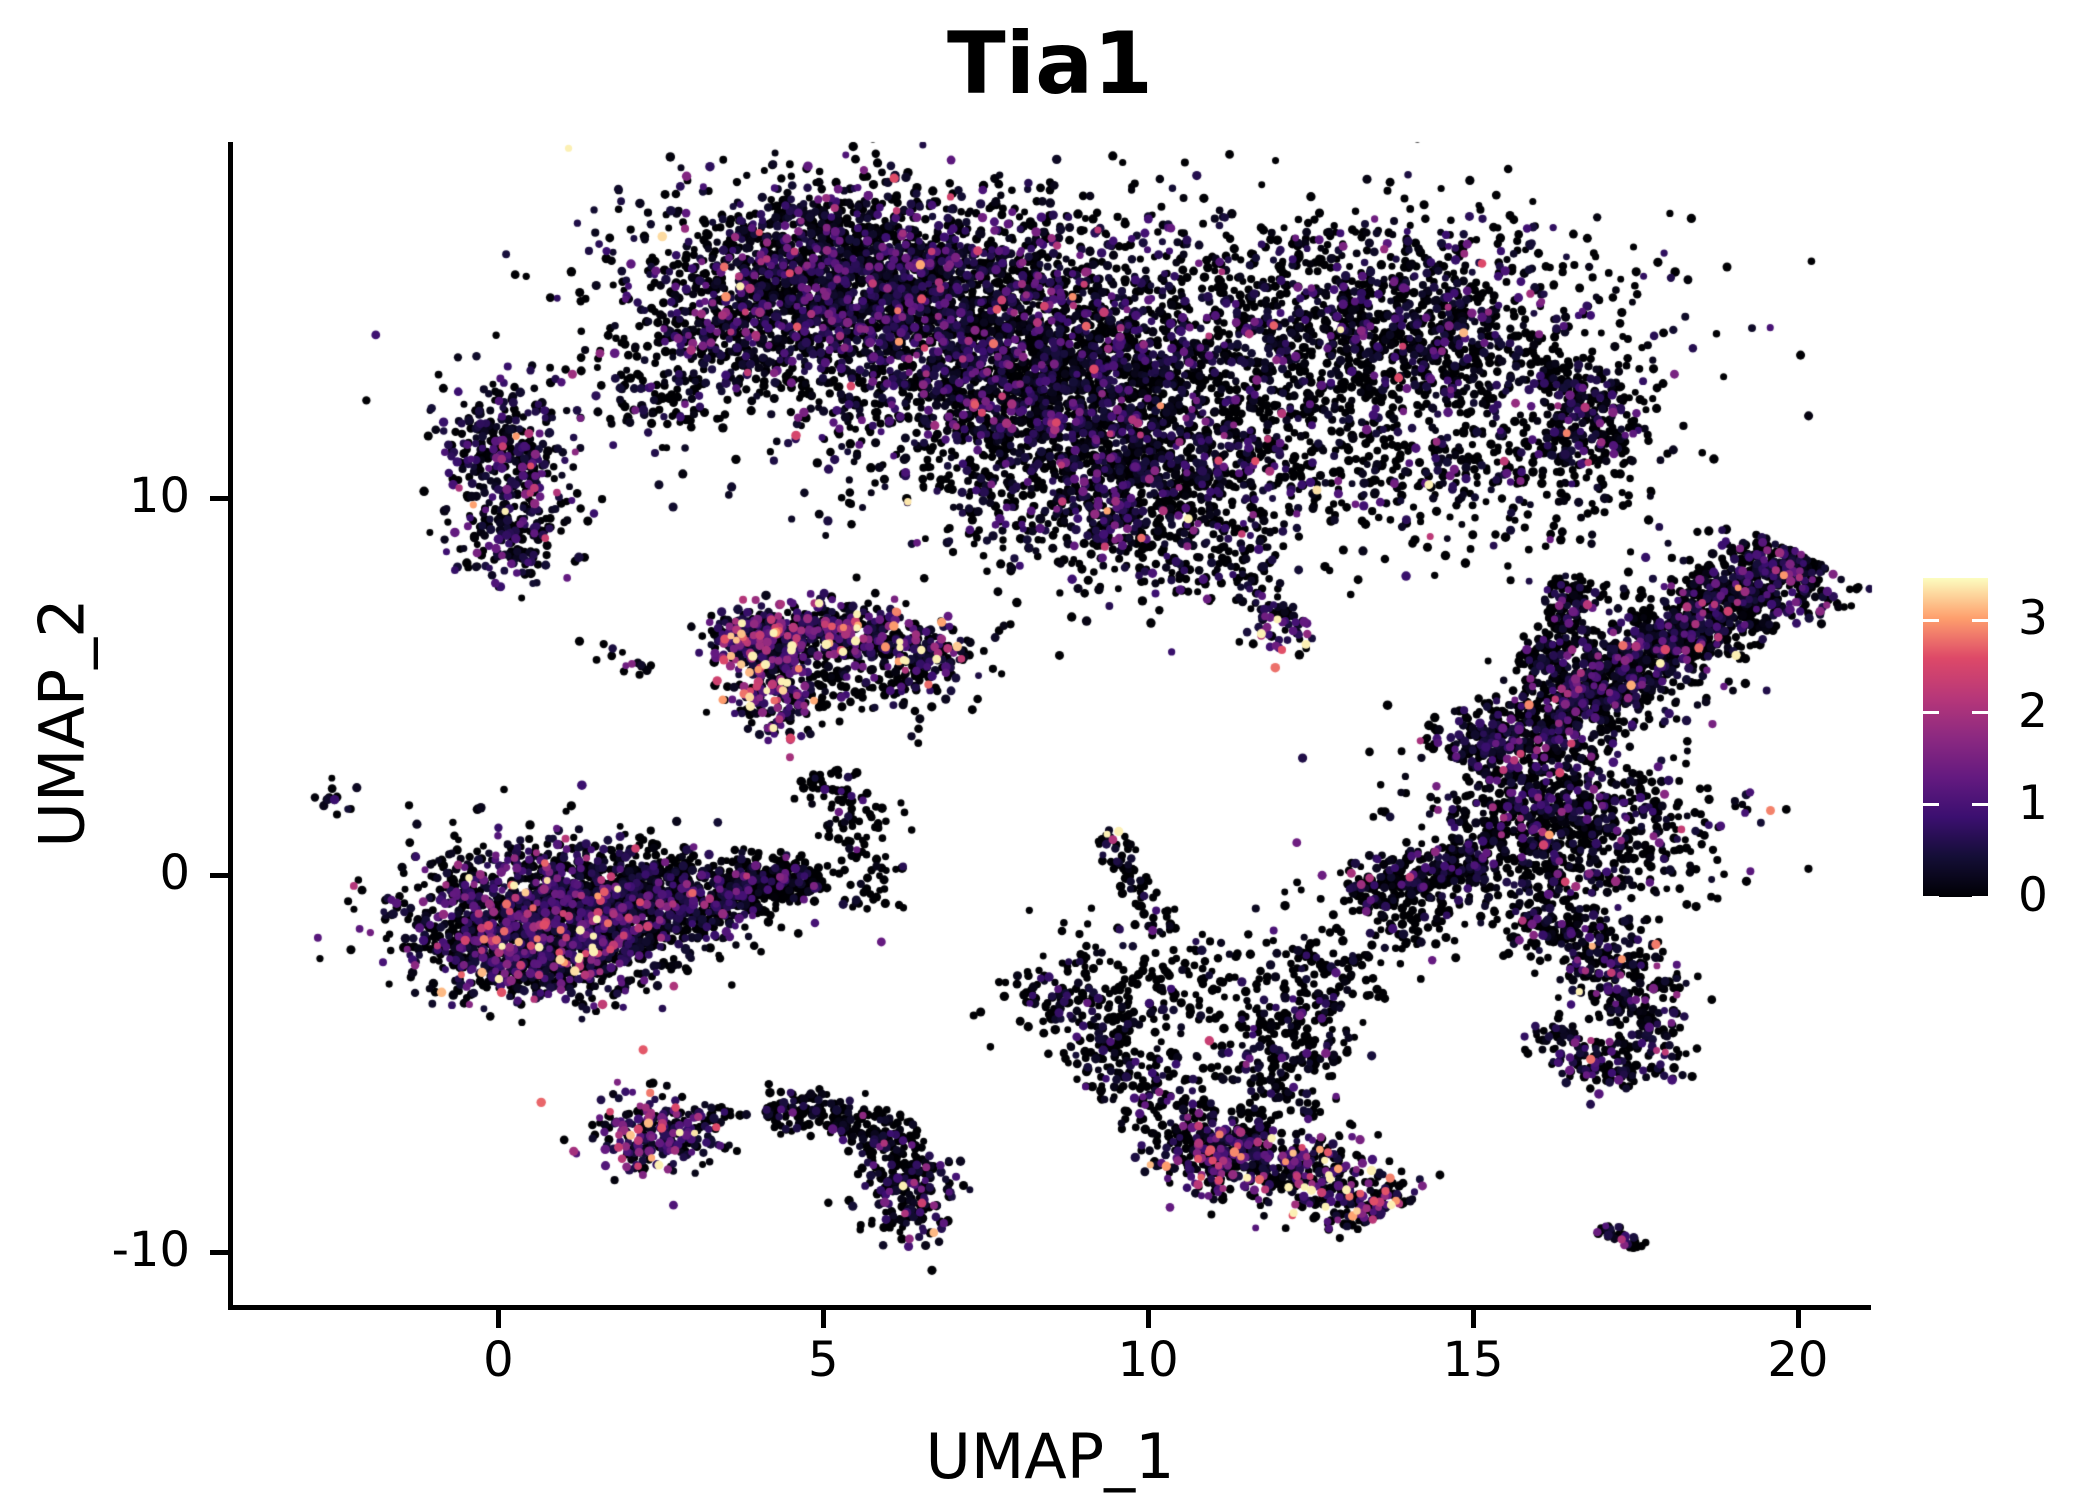 Image resolution: width=2100 pixels, height=1500 pixels. What do you see at coordinates (2033, 803) in the screenshot?
I see `colorbar-tick-label: 1` at bounding box center [2033, 803].